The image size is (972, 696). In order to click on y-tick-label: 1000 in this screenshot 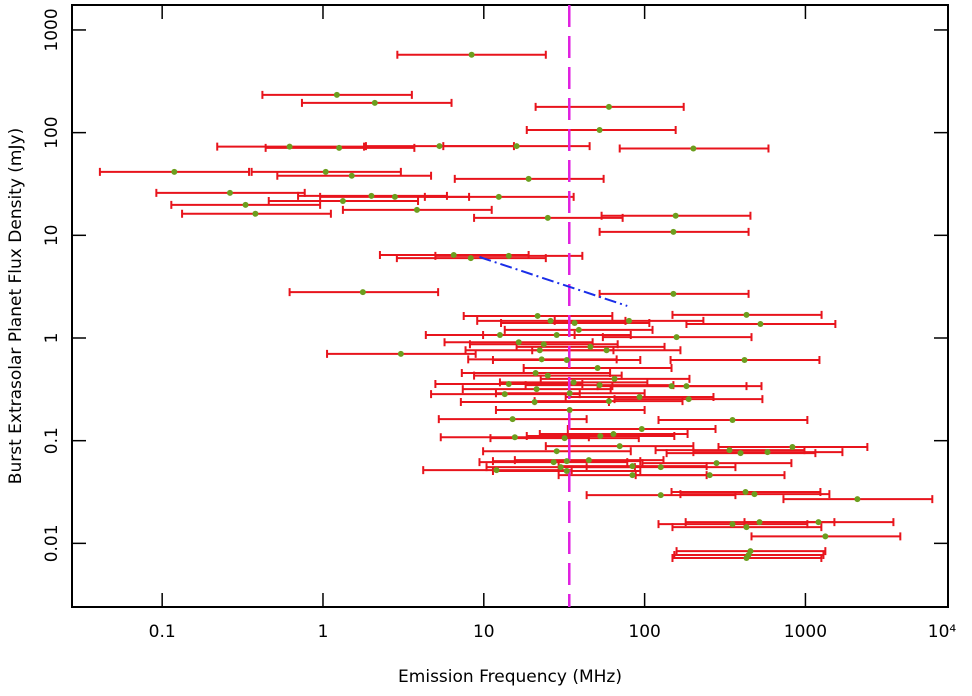, I will do `click(52, 29)`.